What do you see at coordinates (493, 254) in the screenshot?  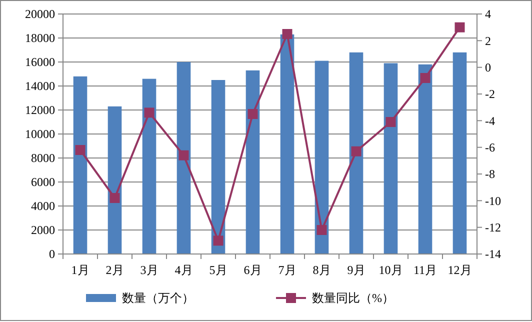 I see `y2-tick-label: -14` at bounding box center [493, 254].